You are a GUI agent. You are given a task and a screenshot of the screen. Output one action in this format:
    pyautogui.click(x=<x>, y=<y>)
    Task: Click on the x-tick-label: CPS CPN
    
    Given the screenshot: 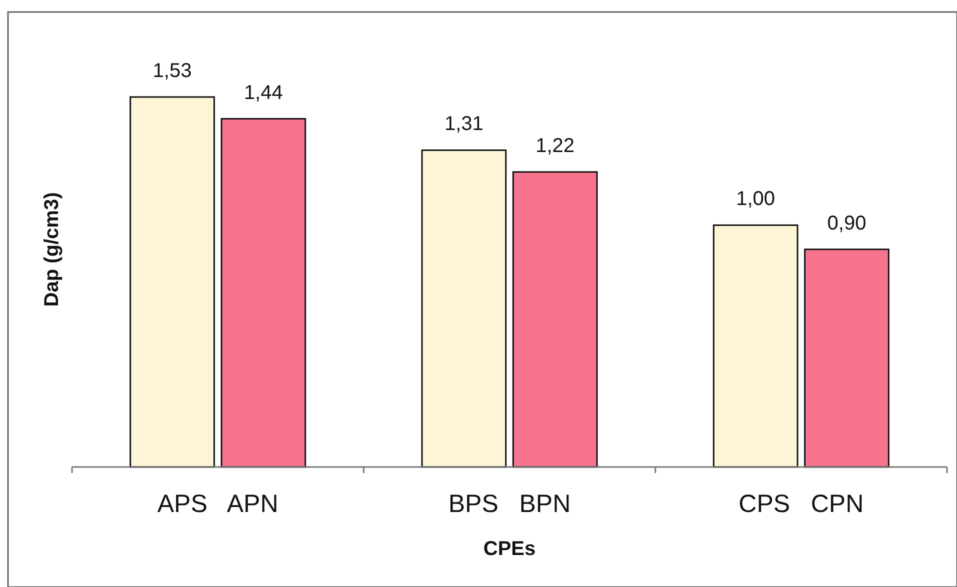 What is the action you would take?
    pyautogui.click(x=801, y=504)
    